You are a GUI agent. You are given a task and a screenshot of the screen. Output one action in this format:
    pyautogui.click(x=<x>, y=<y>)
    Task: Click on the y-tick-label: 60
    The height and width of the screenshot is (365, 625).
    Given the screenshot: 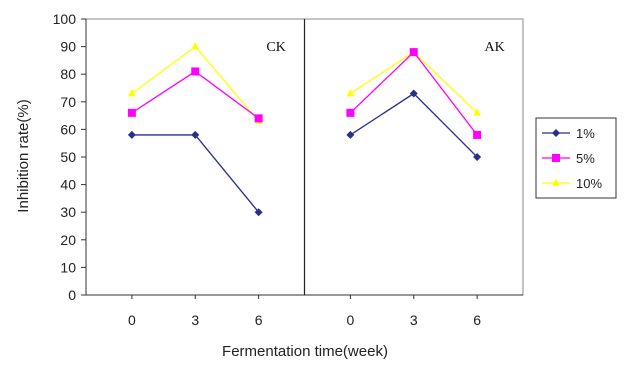 What is the action you would take?
    pyautogui.click(x=68, y=129)
    